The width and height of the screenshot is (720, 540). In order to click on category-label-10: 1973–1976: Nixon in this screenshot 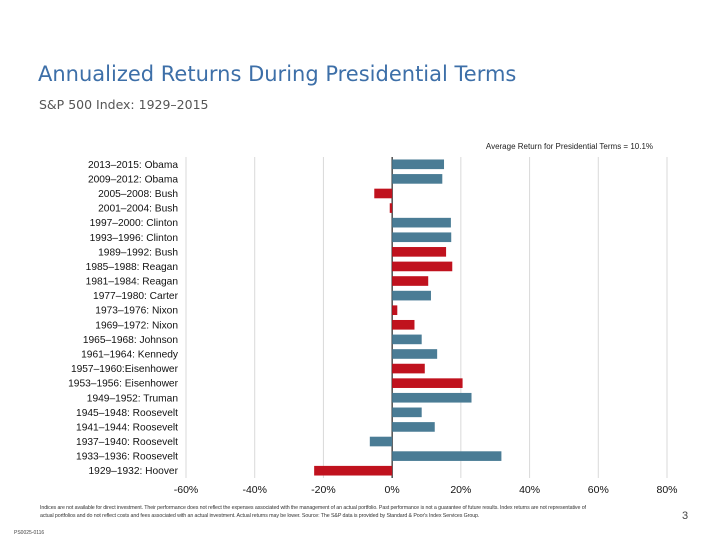, I will do `click(136, 311)`.